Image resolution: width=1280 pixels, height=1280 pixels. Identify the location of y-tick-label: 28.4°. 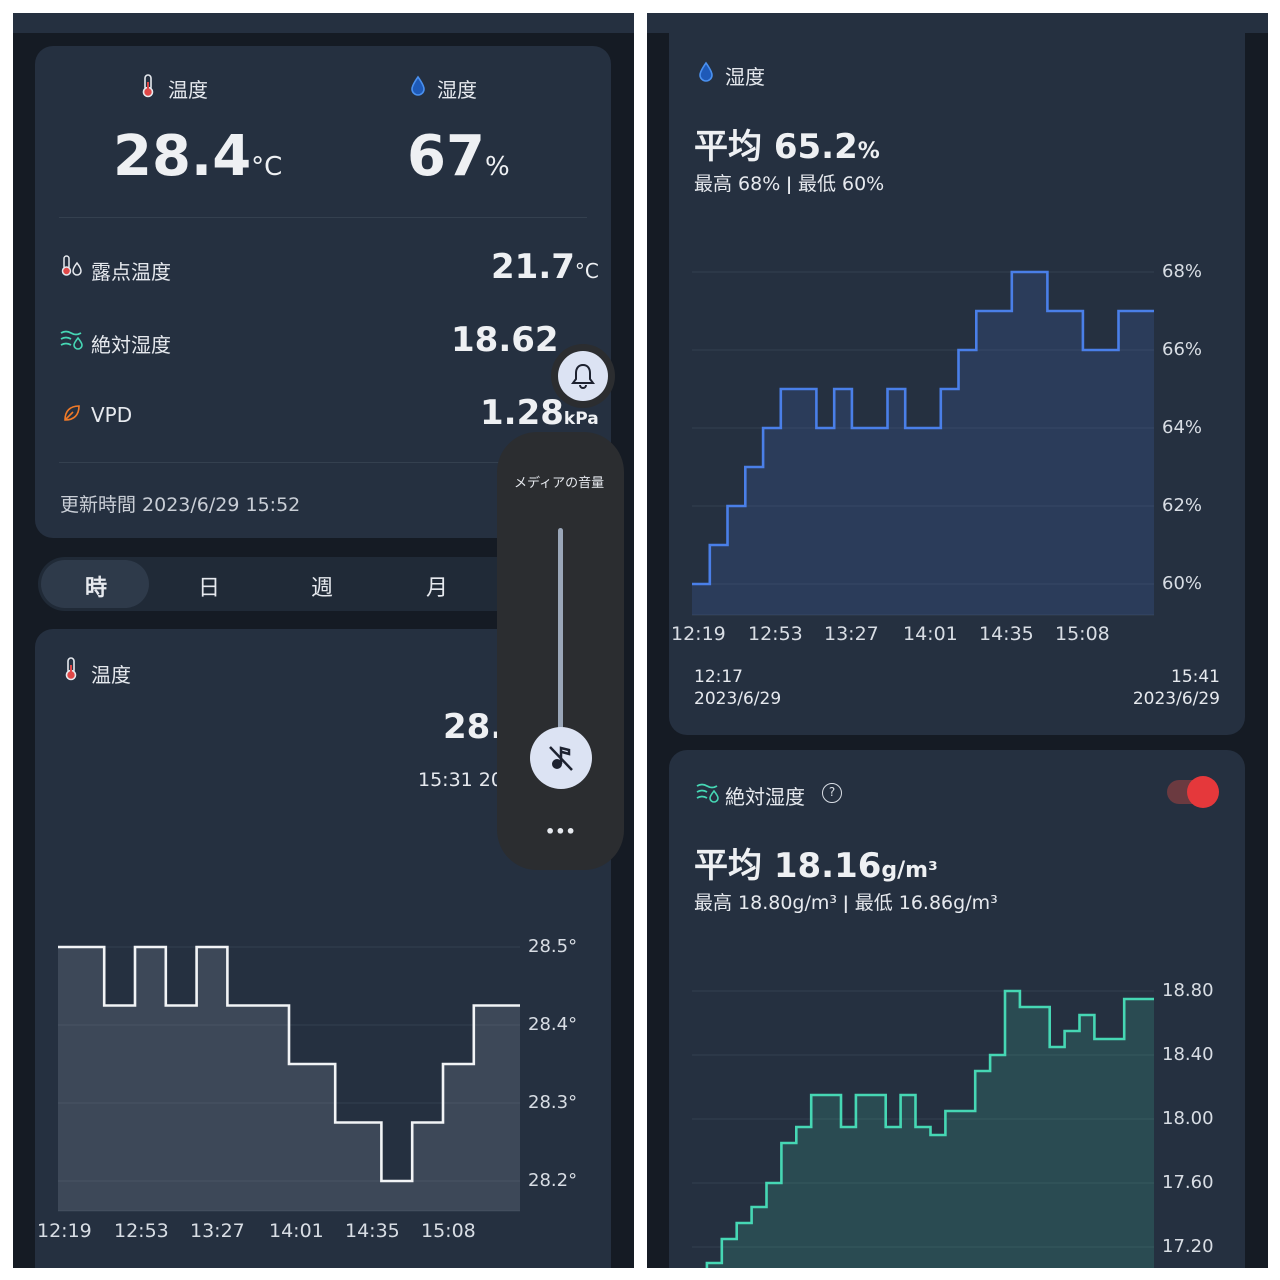
(553, 1024).